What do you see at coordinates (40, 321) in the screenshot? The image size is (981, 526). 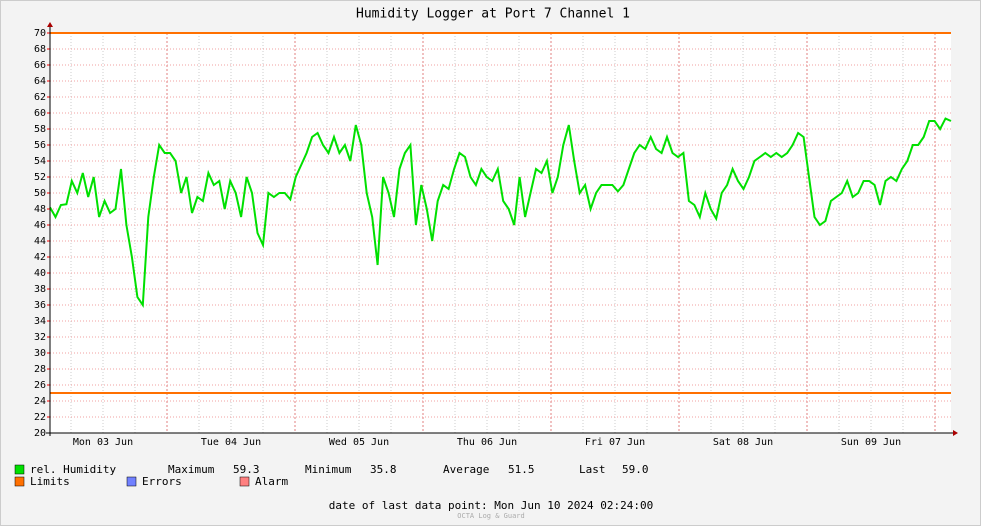 I see `y-tick-label: 34` at bounding box center [40, 321].